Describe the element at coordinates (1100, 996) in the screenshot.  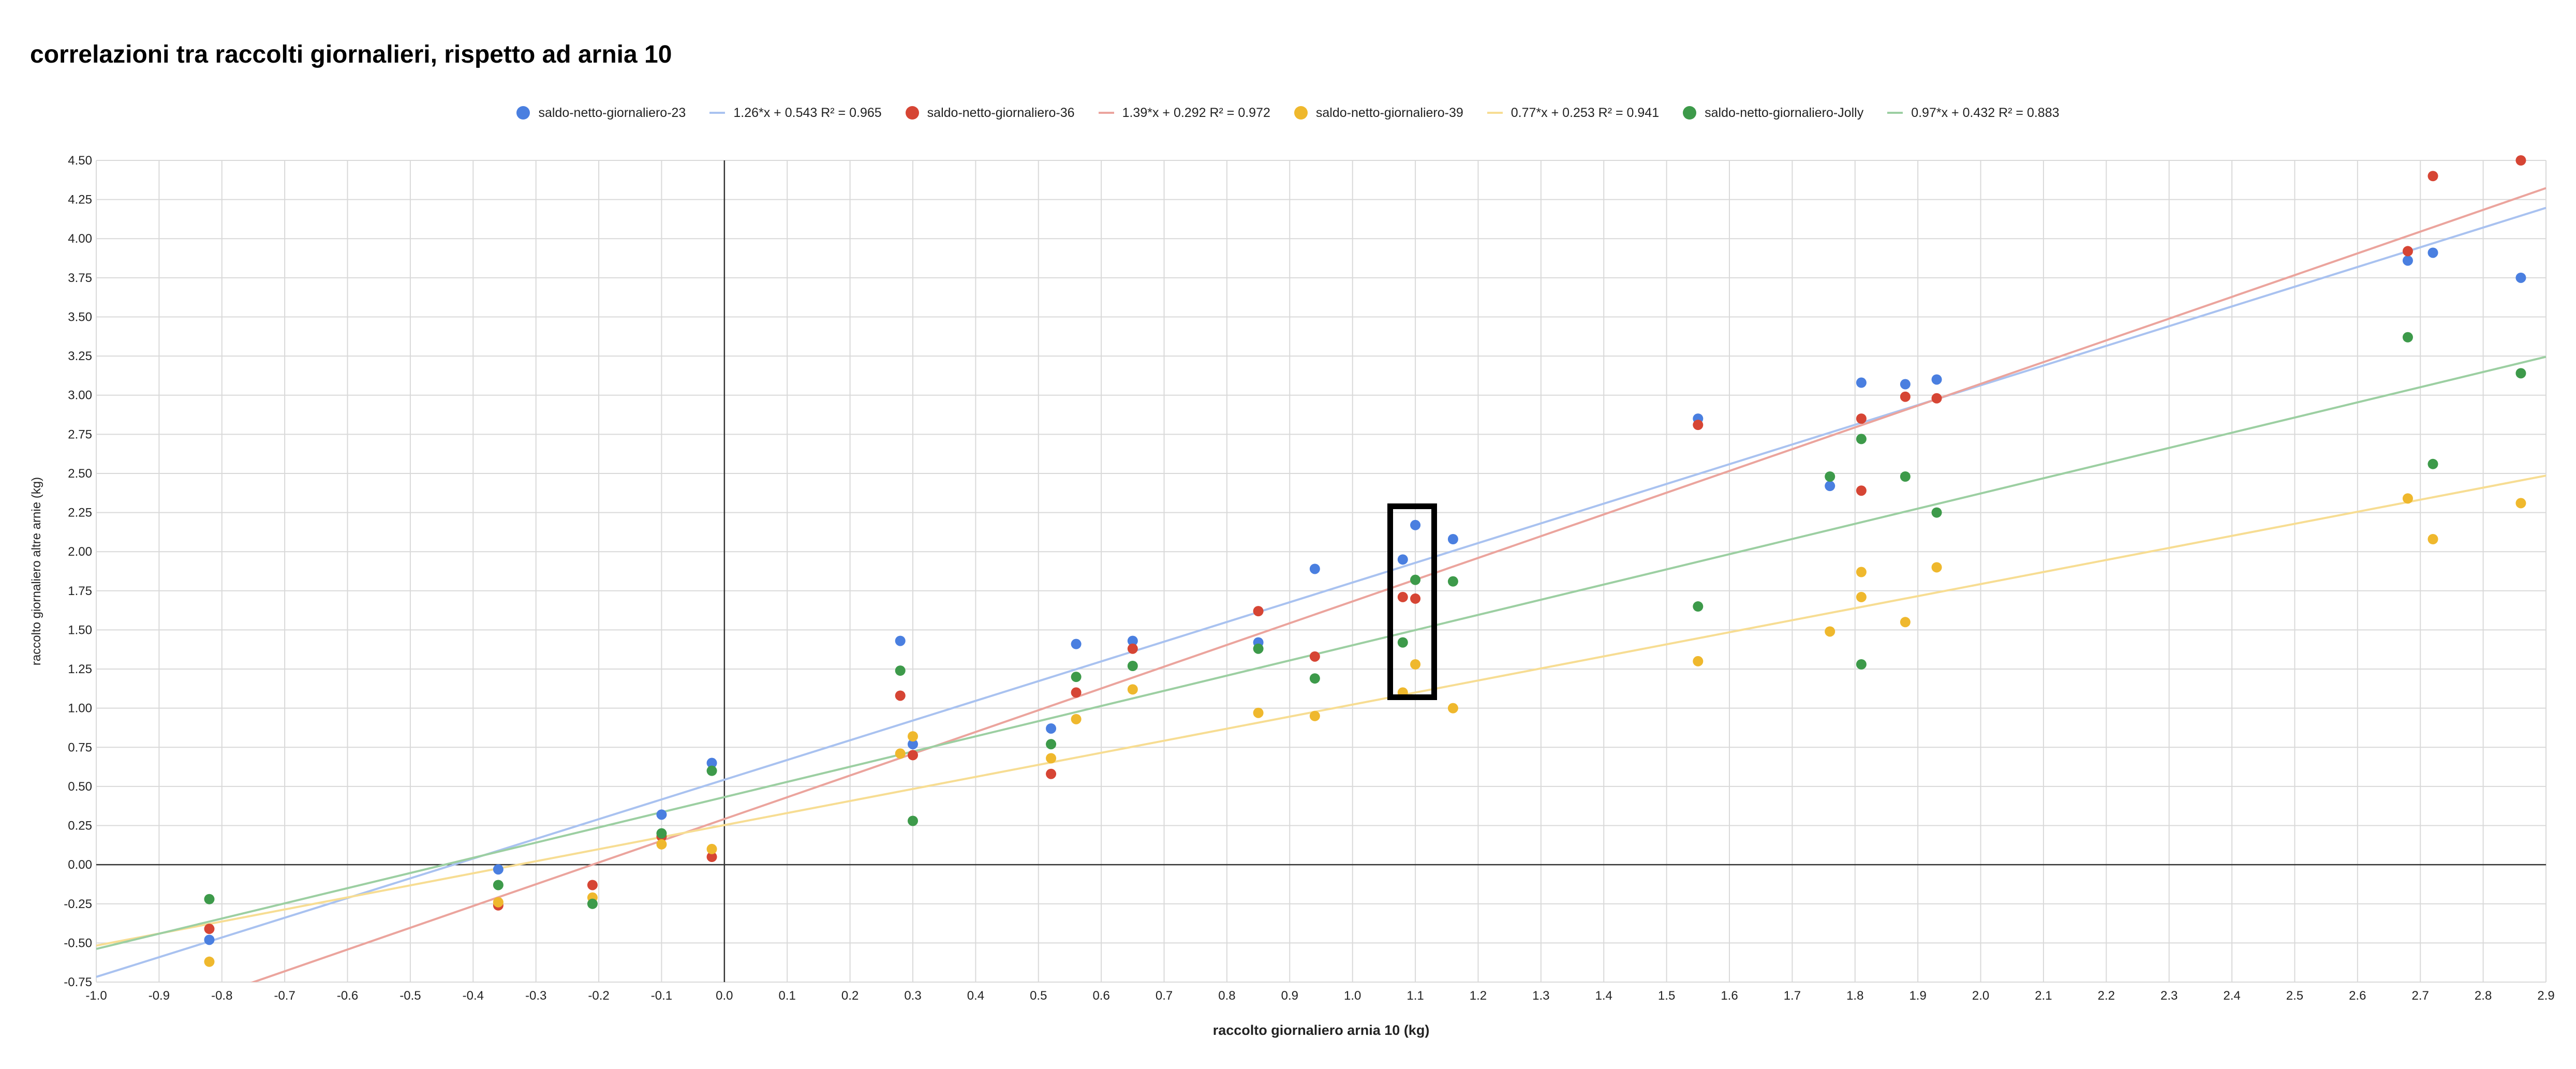
I see `x-tick-label: 0.6` at that location.